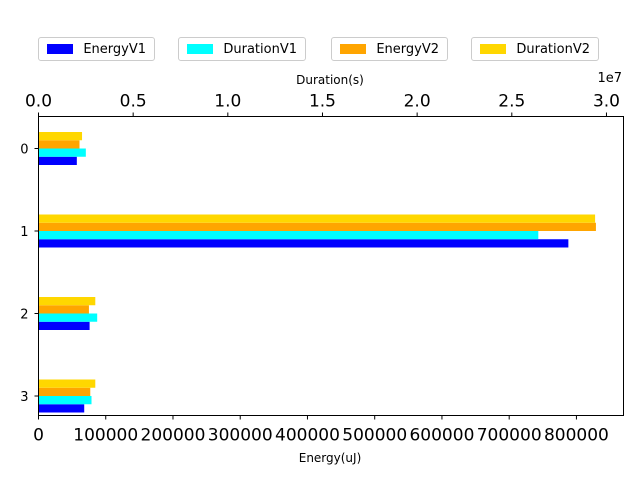  What do you see at coordinates (606, 102) in the screenshot?
I see `top-tick-label-3-0: 3.0` at bounding box center [606, 102].